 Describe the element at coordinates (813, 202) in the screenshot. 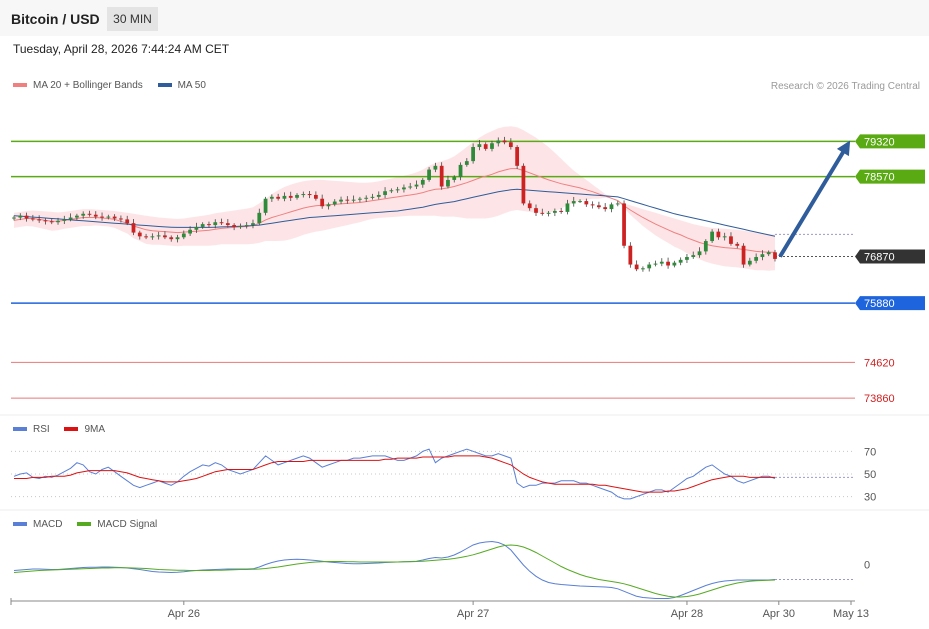

I see `forecast-arrow-shaft` at that location.